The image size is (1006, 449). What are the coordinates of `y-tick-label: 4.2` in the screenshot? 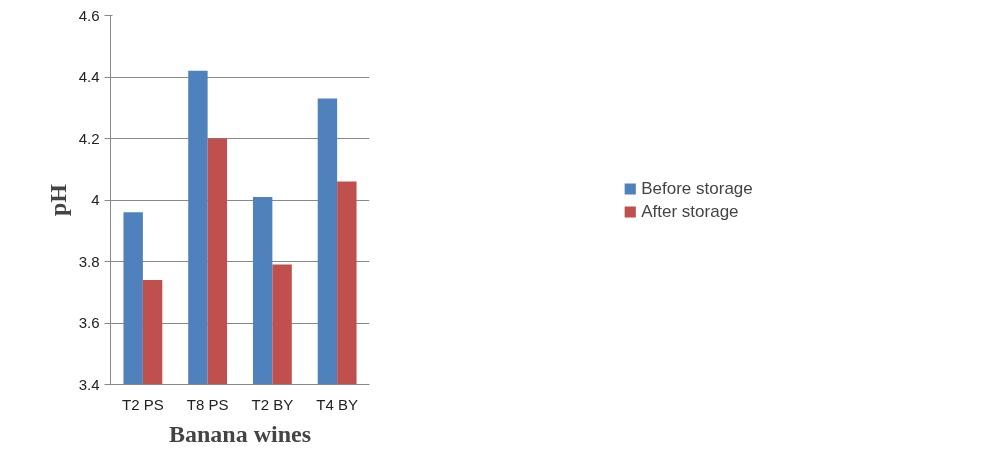 It's located at (89, 138).